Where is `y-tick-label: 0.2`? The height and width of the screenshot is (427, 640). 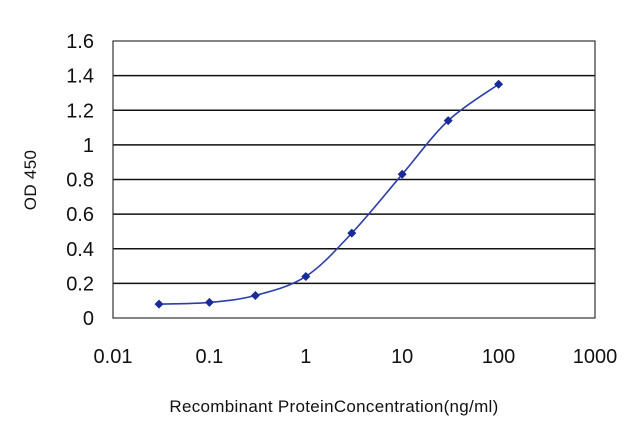 y-tick-label: 0.2 is located at coordinates (80, 284).